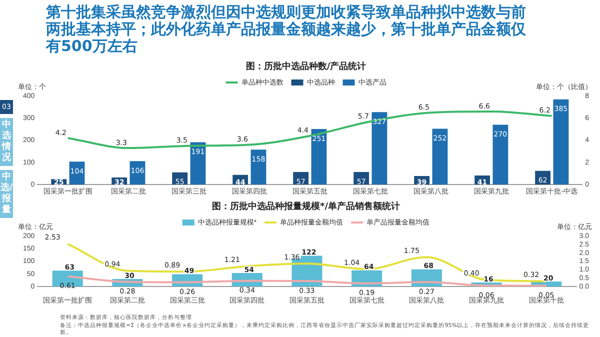 This screenshot has width=600, height=337. Describe the element at coordinates (286, 29) in the screenshot. I see `text: 第十批集采虽然竞争激烈但因中选规则更加收紧导致单品种拟中选数与前两批基本持平；此外化药单产品报量金额越来越少，第十批单产品金额仅有500万左右` at that location.